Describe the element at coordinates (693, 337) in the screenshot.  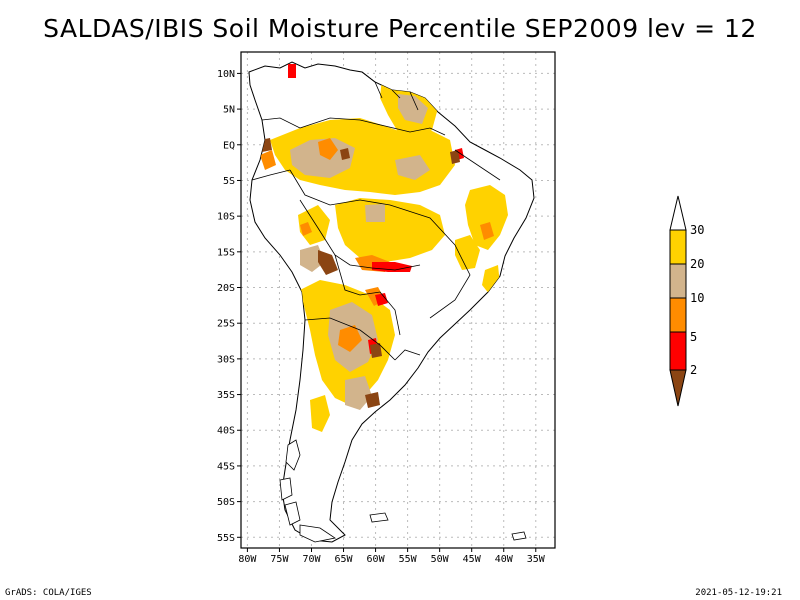
I see `colorbar-label-5: 5` at that location.